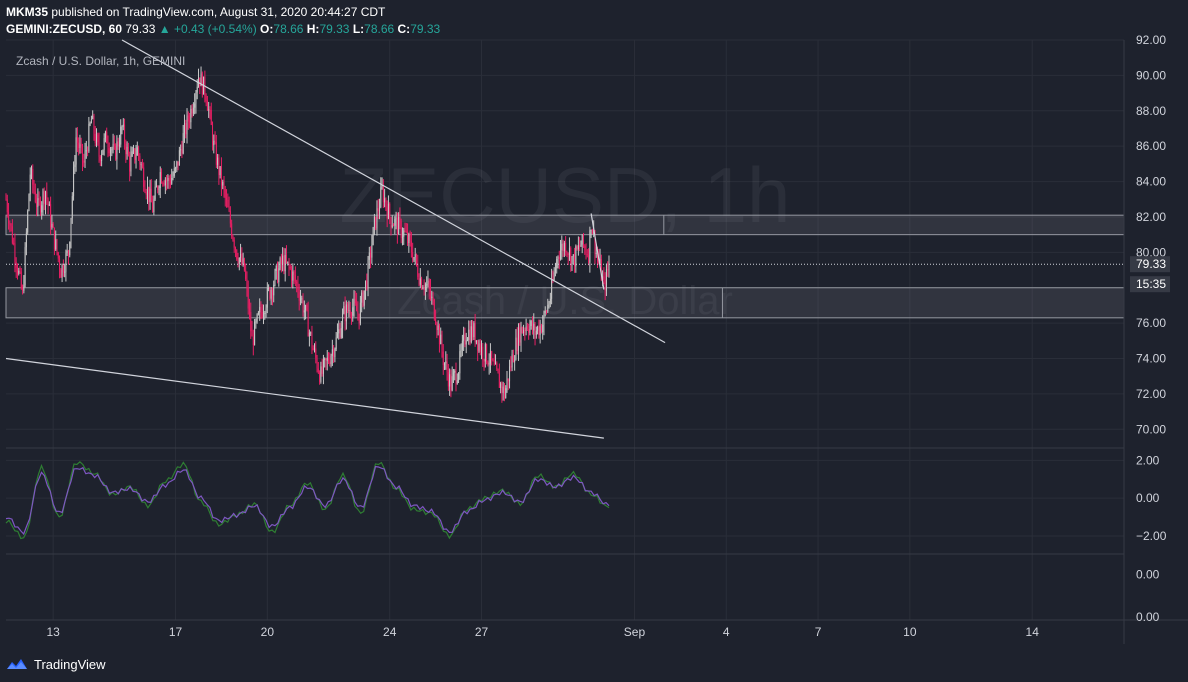  What do you see at coordinates (1033, 632) in the screenshot?
I see `time-tick-label: 14` at bounding box center [1033, 632].